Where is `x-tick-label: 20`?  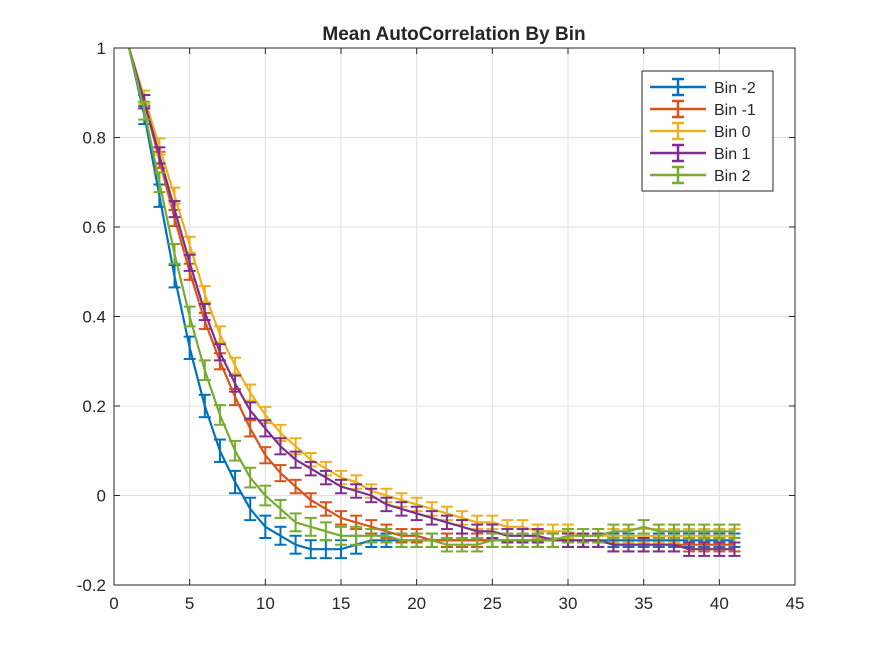 x-tick-label: 20 is located at coordinates (416, 603).